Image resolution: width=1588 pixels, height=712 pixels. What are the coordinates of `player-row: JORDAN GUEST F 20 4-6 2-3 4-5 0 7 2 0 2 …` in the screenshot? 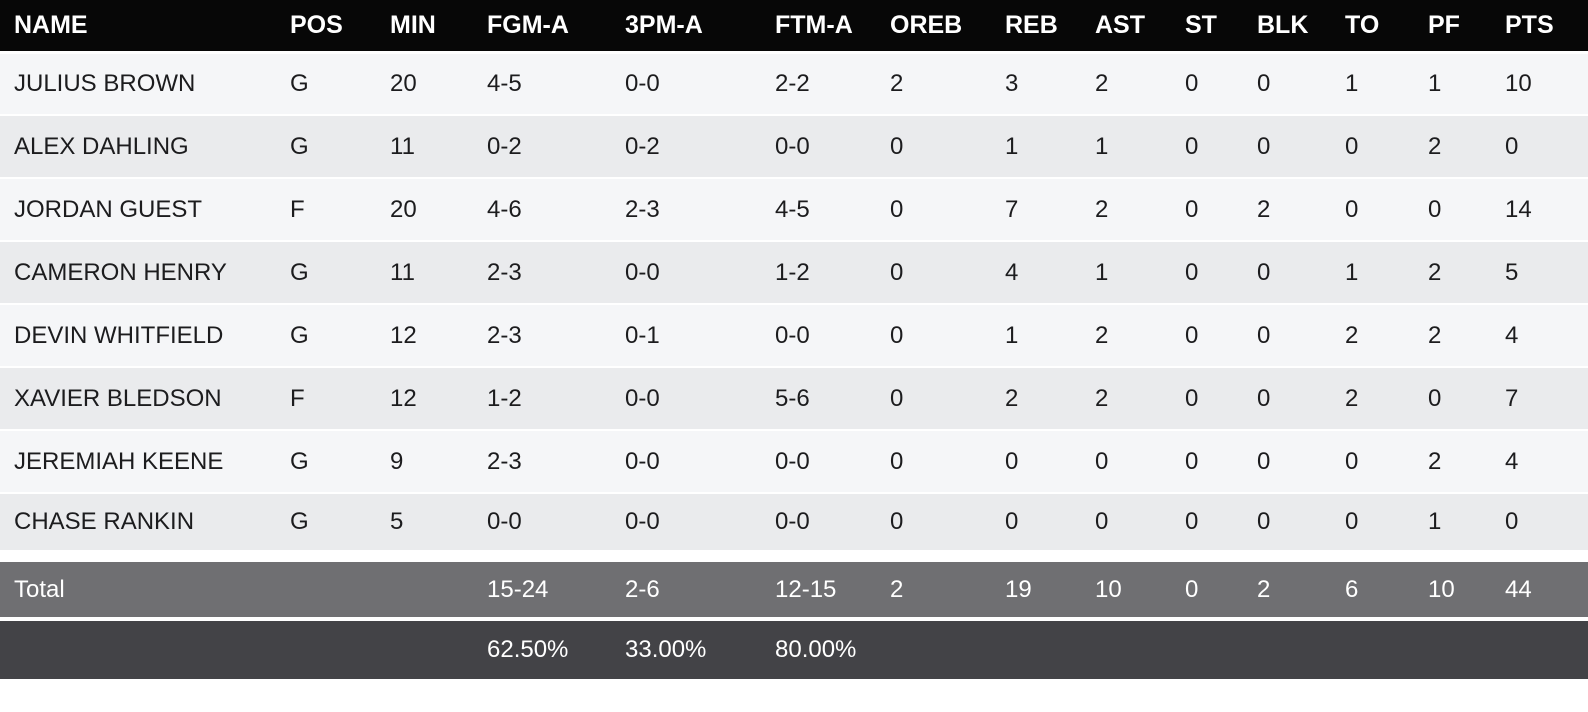 It's located at (794, 210).